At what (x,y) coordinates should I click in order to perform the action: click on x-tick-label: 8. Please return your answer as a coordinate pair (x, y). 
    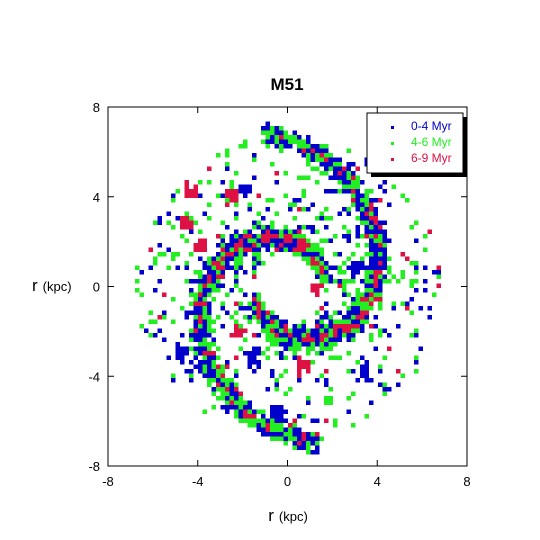
    Looking at the image, I should click on (466, 481).